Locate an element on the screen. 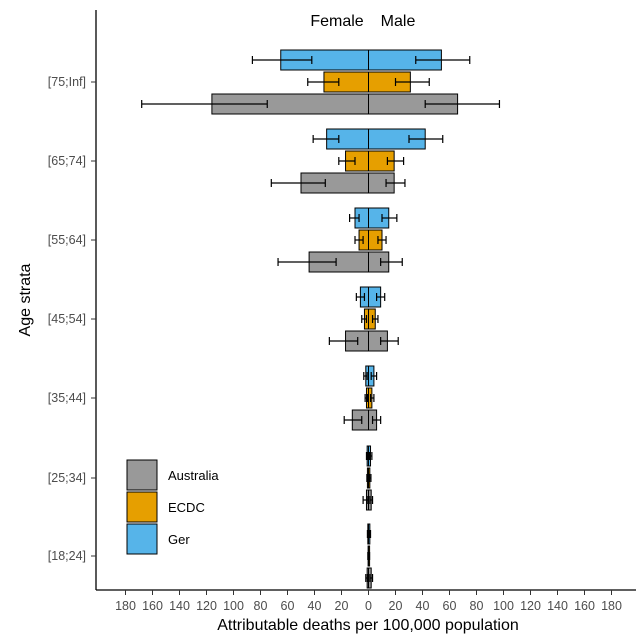 The height and width of the screenshot is (639, 643). legend-label: Australia is located at coordinates (193, 475).